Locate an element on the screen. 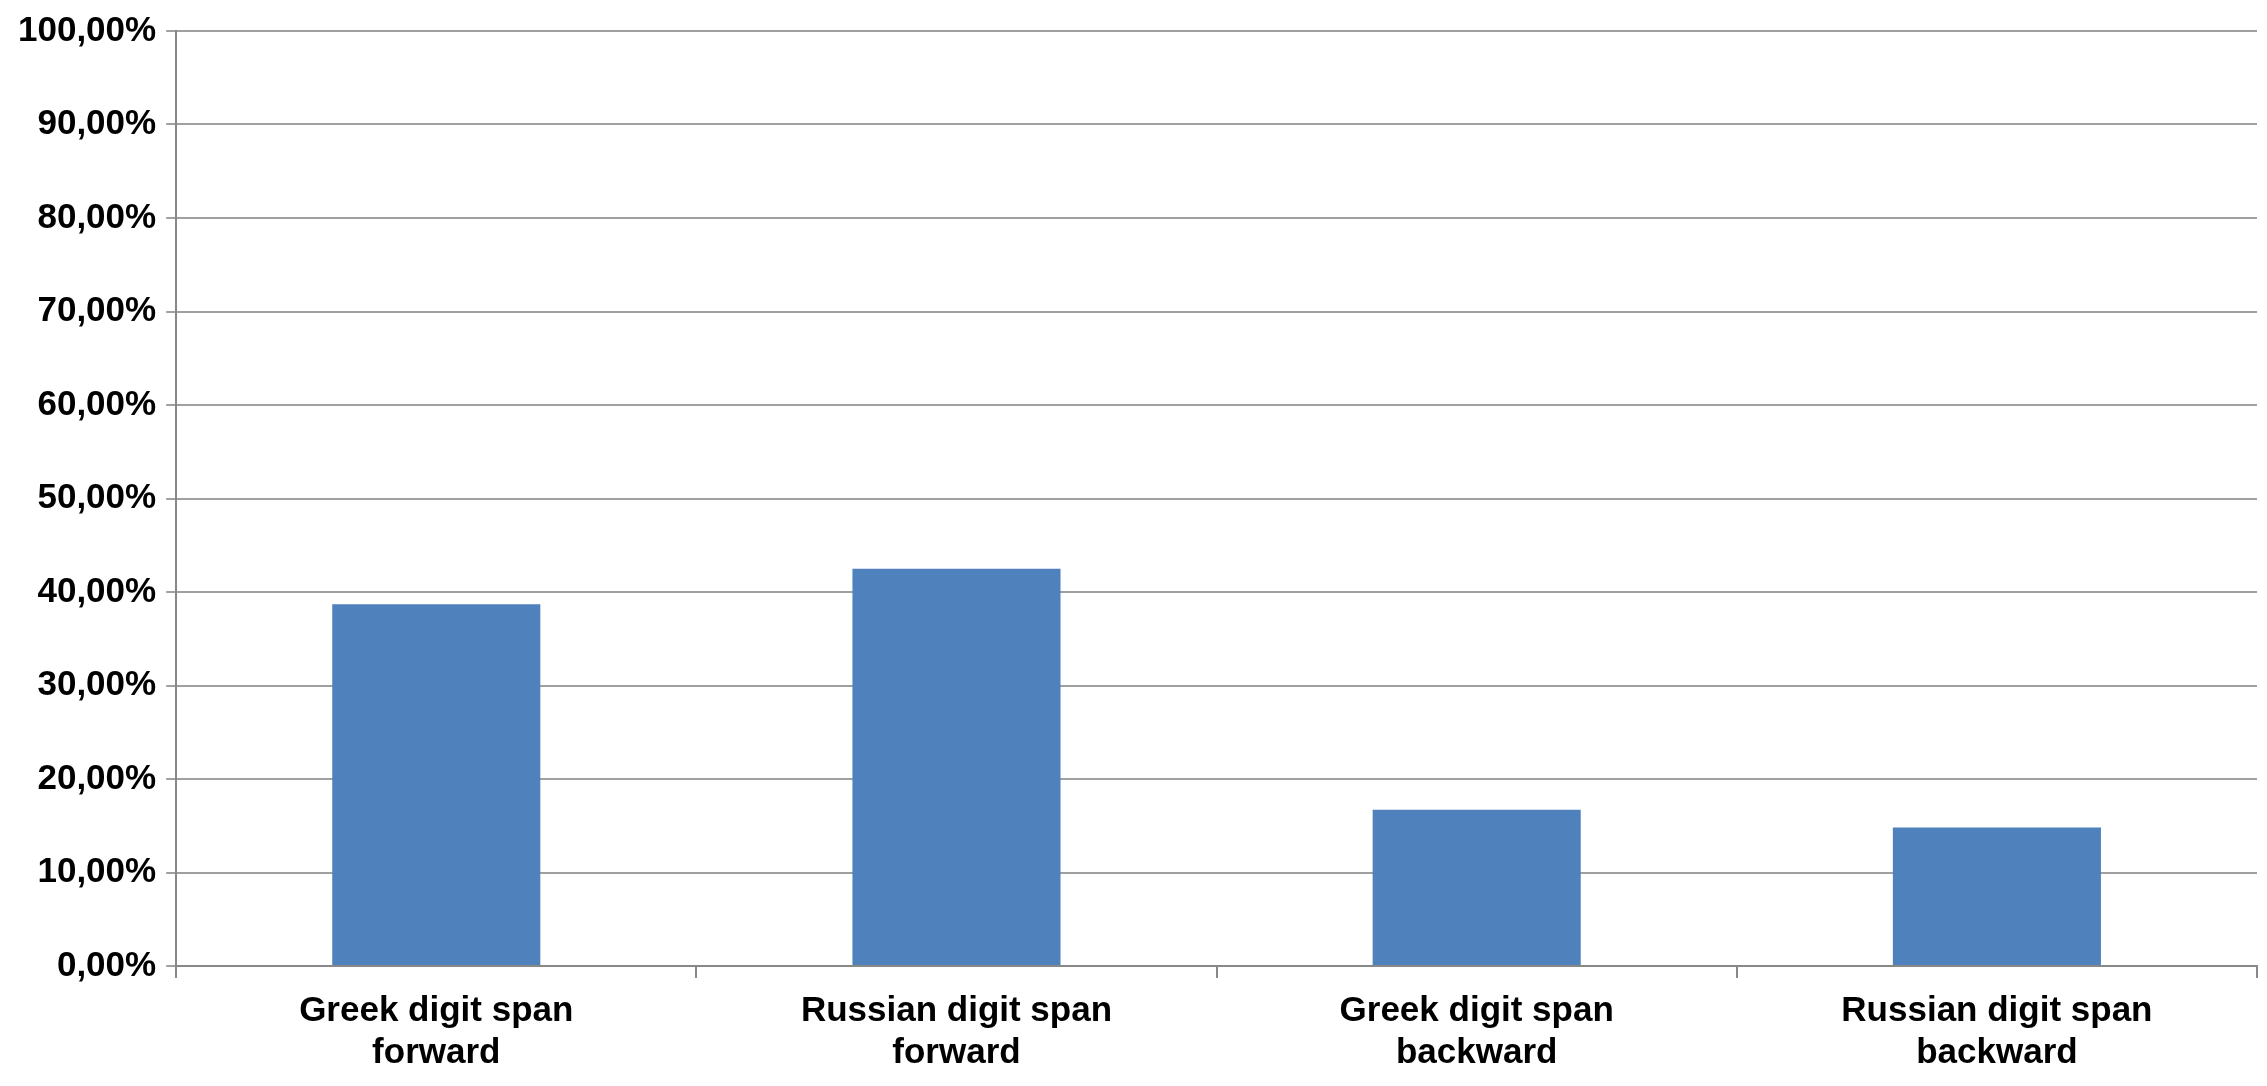 The height and width of the screenshot is (1086, 2267). x-tick-label: Russian digit span forward is located at coordinates (956, 1029).